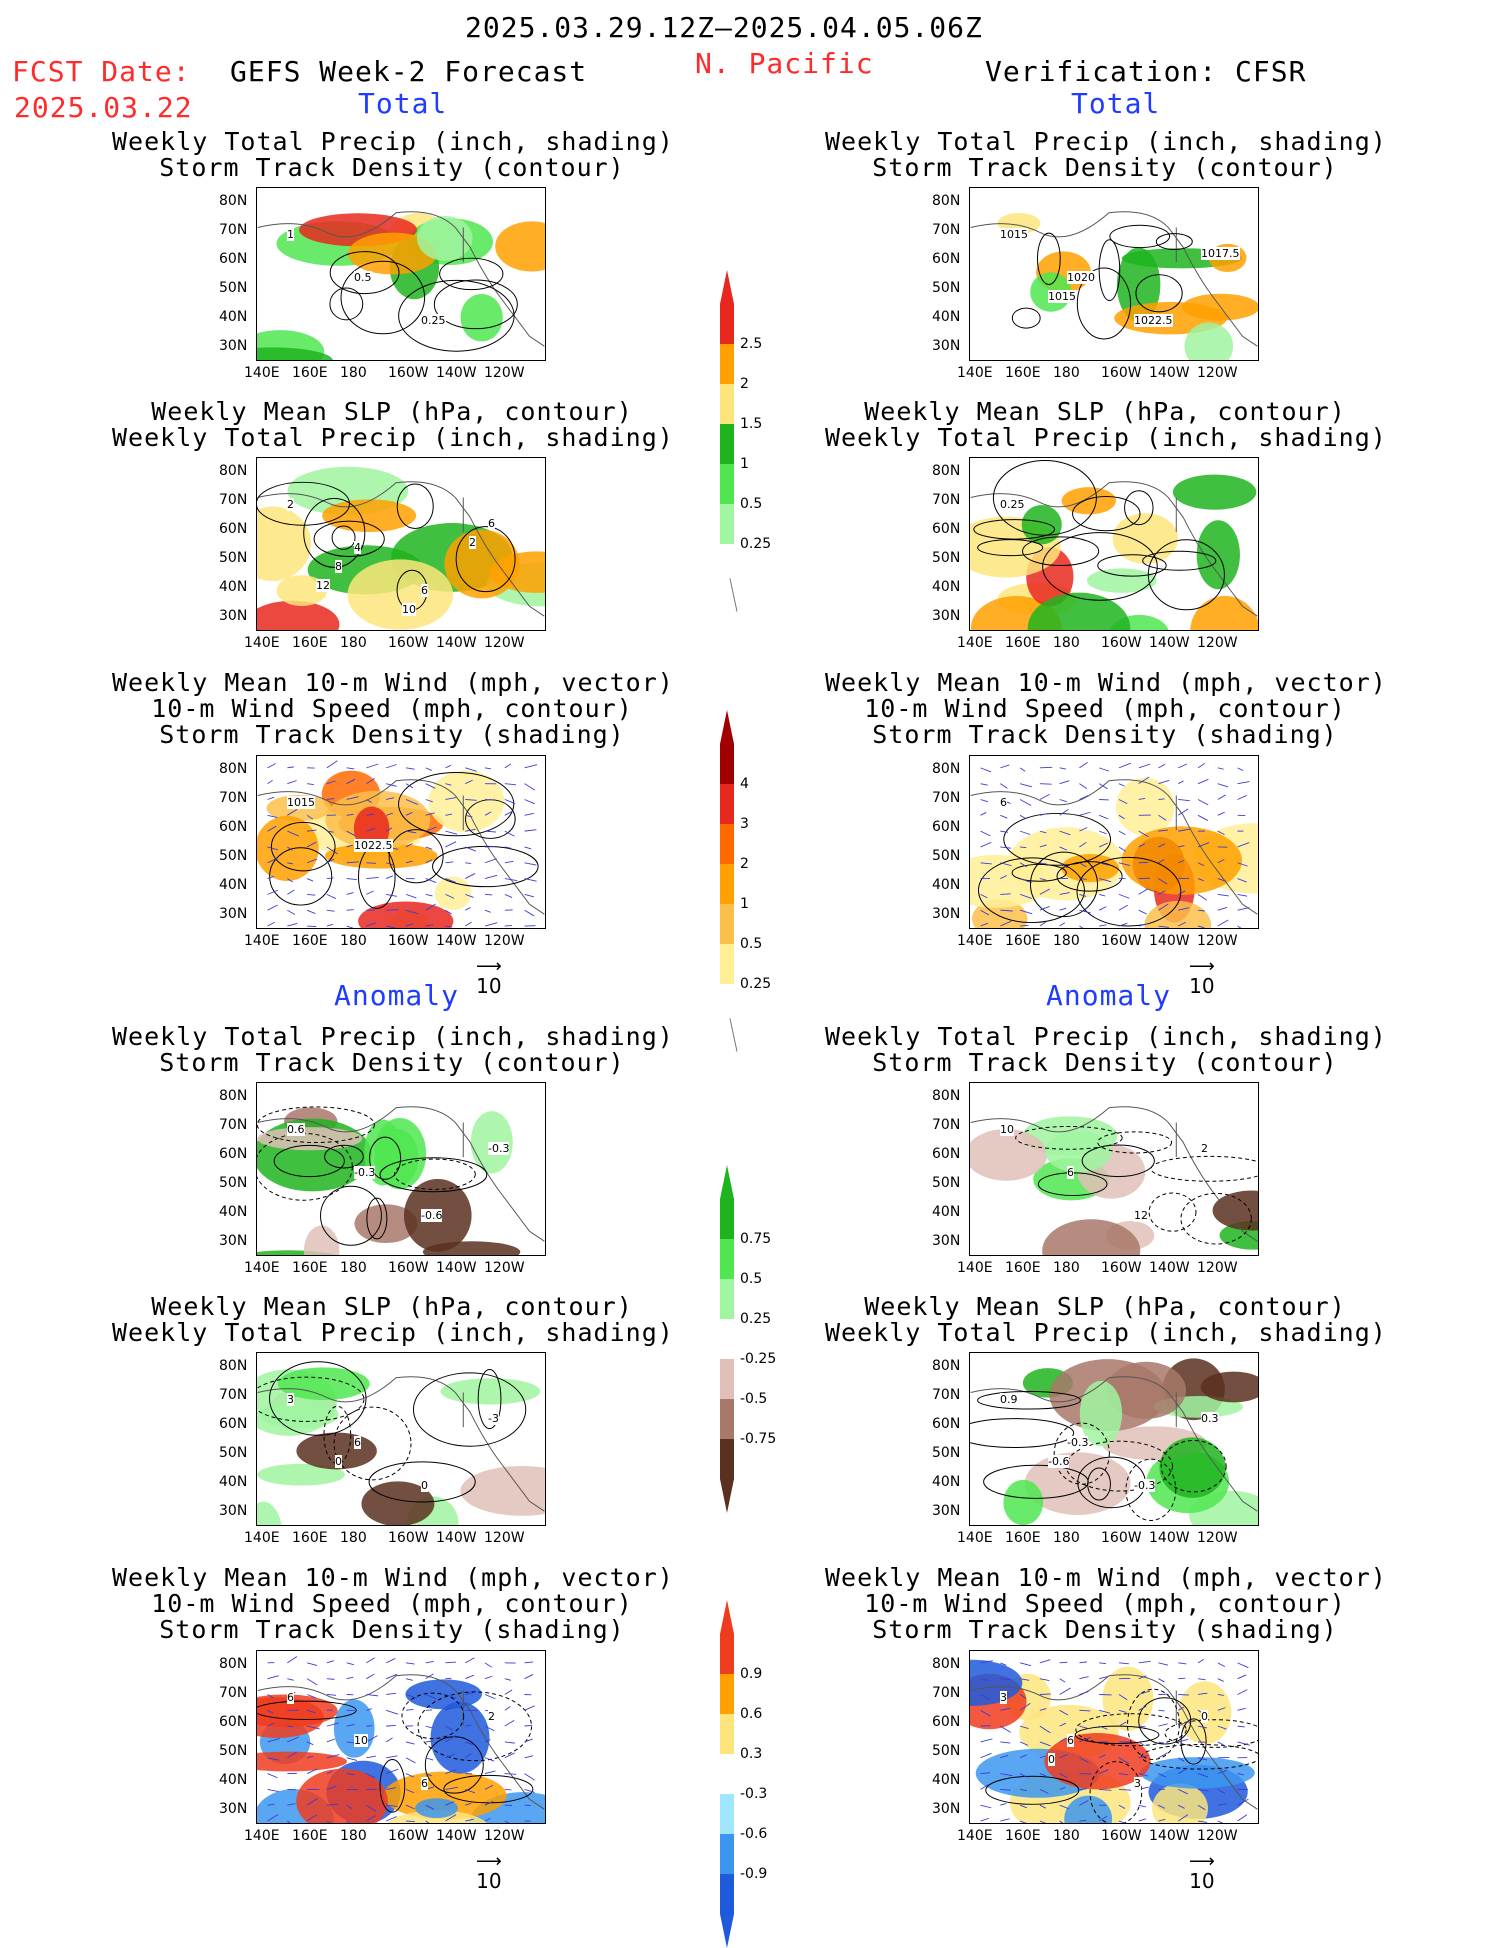 The height and width of the screenshot is (1948, 1487). I want to click on lon-tick-label: 120W, so click(1217, 643).